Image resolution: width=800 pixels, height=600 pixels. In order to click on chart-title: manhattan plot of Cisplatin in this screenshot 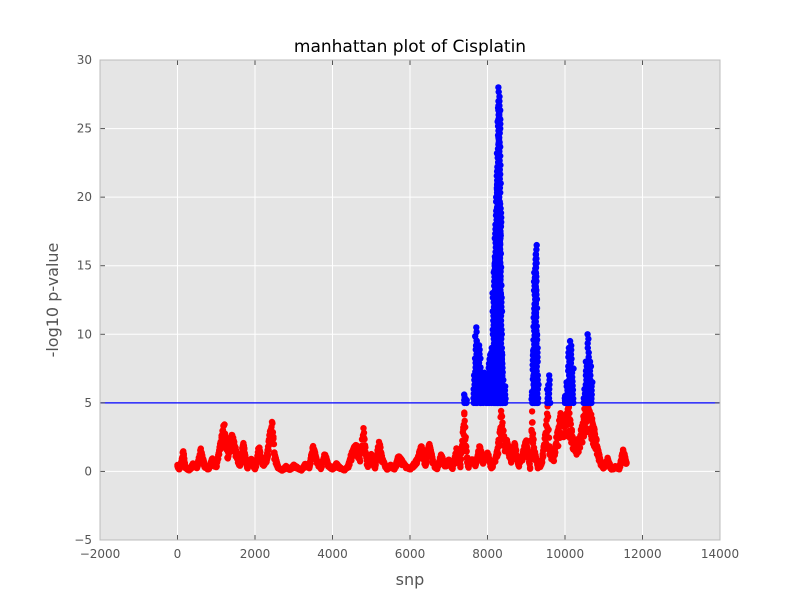, I will do `click(410, 47)`.